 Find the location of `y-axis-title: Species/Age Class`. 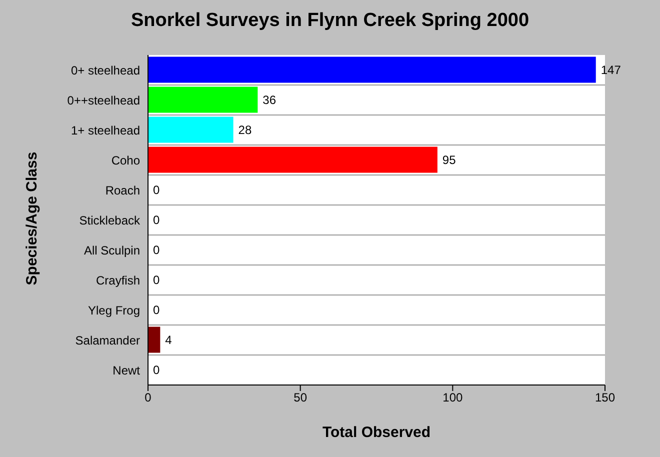

y-axis-title: Species/Age Class is located at coordinates (32, 219).